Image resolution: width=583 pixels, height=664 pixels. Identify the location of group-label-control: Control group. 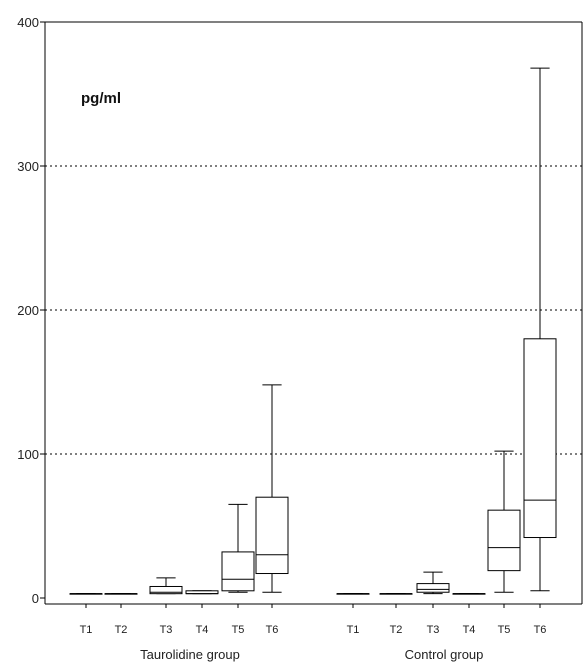
(444, 654).